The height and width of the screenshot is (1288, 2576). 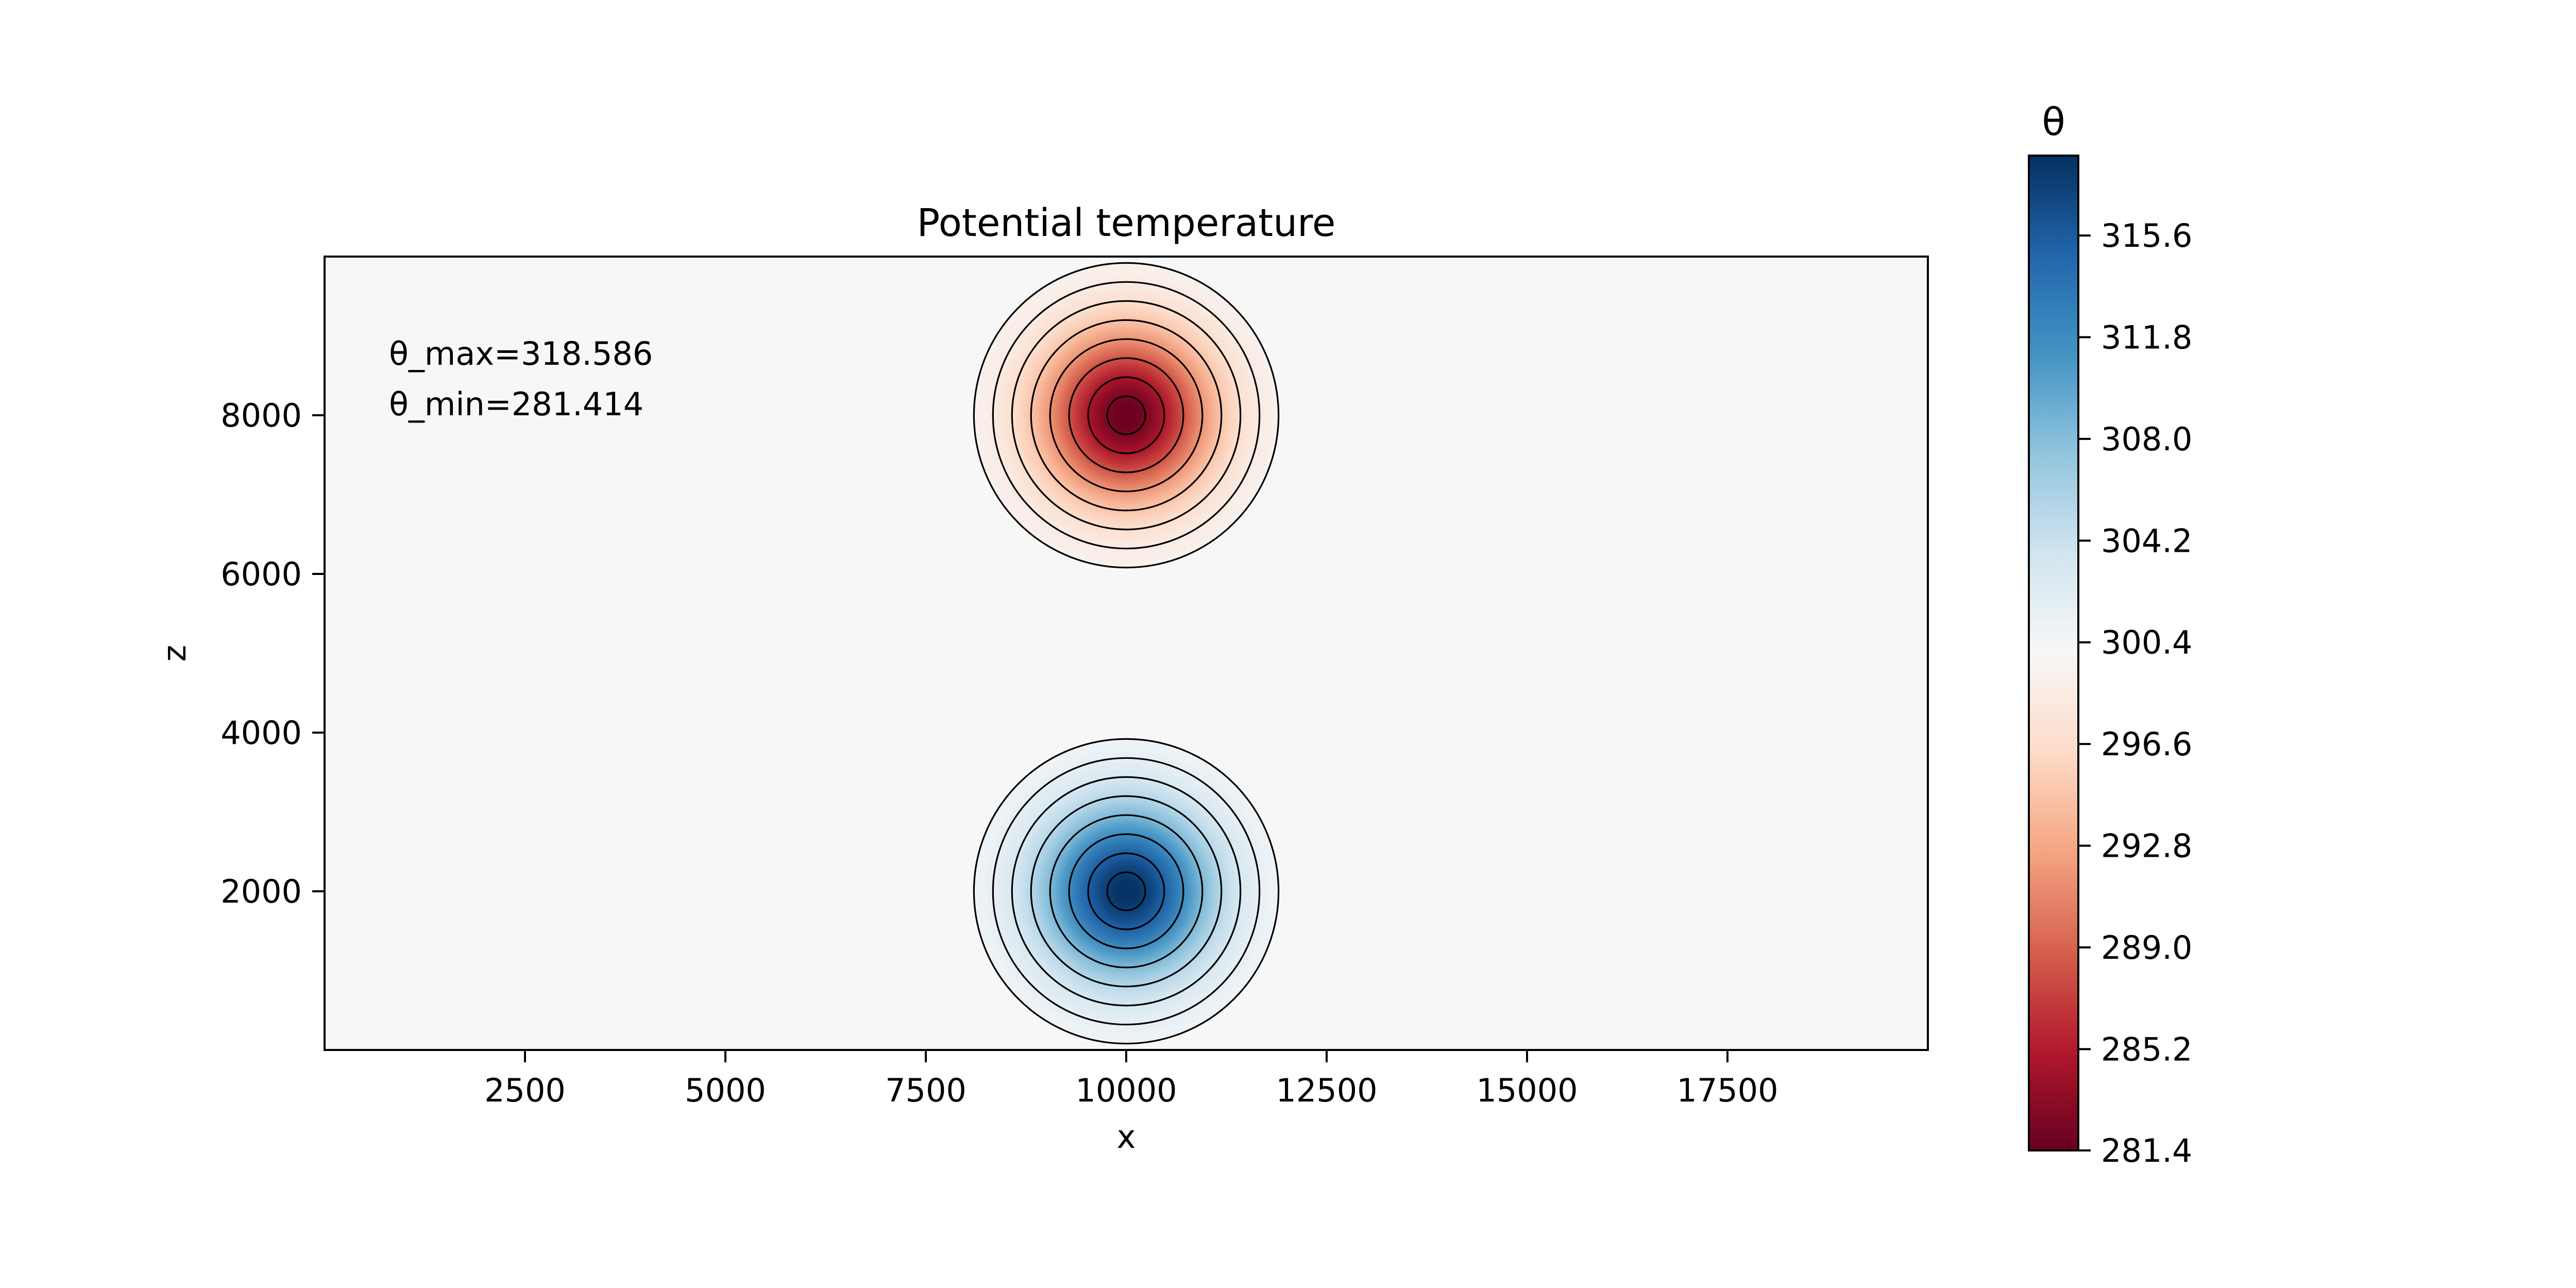 I want to click on theta-min-annotation: θ_min=281.414, so click(x=516, y=404).